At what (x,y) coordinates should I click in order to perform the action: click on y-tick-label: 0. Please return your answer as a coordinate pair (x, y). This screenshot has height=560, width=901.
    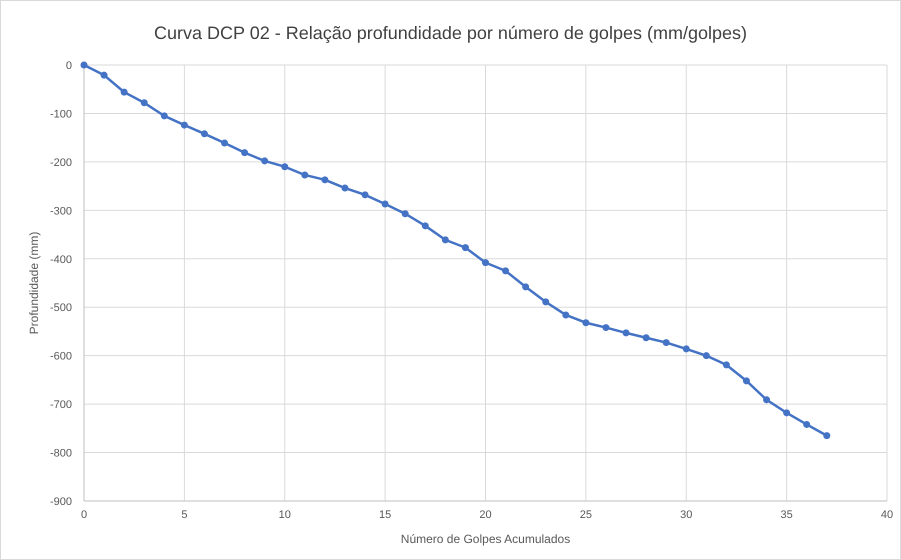
    Looking at the image, I should click on (69, 66).